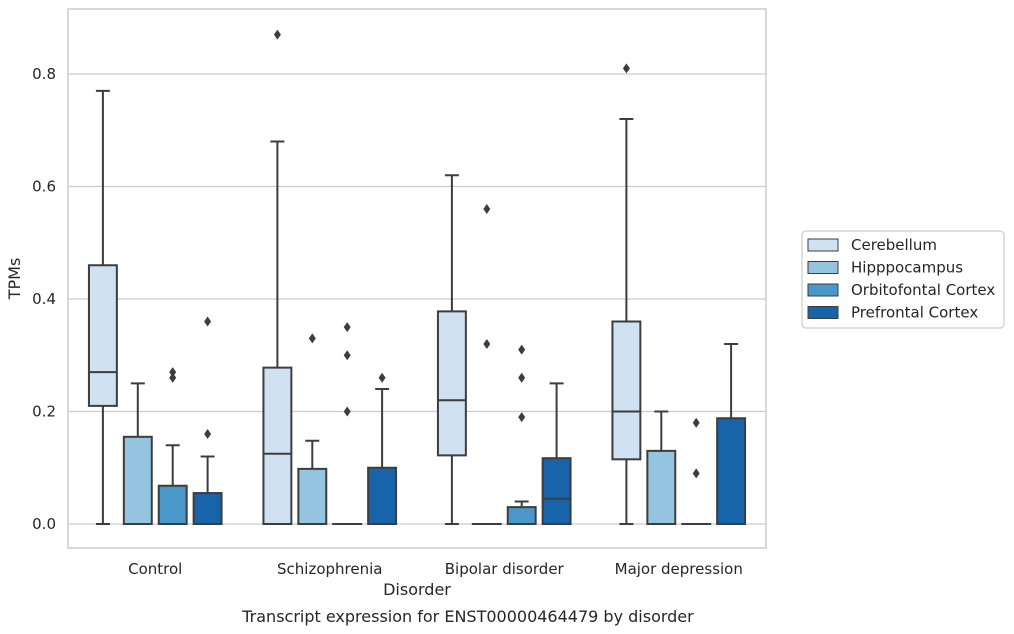 The image size is (1014, 634). Describe the element at coordinates (155, 569) in the screenshot. I see `x-tick-label: Control` at that location.